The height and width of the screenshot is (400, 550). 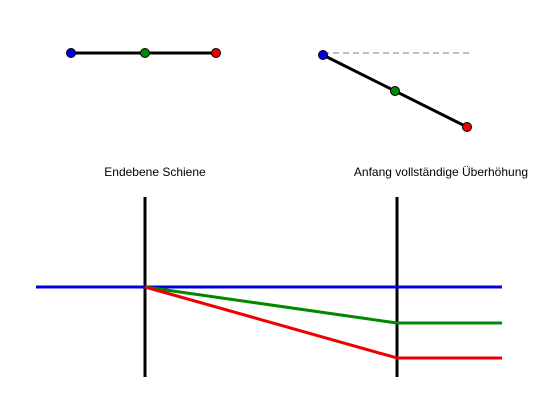 What do you see at coordinates (441, 172) in the screenshot?
I see `label-full-superelevation: Anfang vollständige Überhöhung` at bounding box center [441, 172].